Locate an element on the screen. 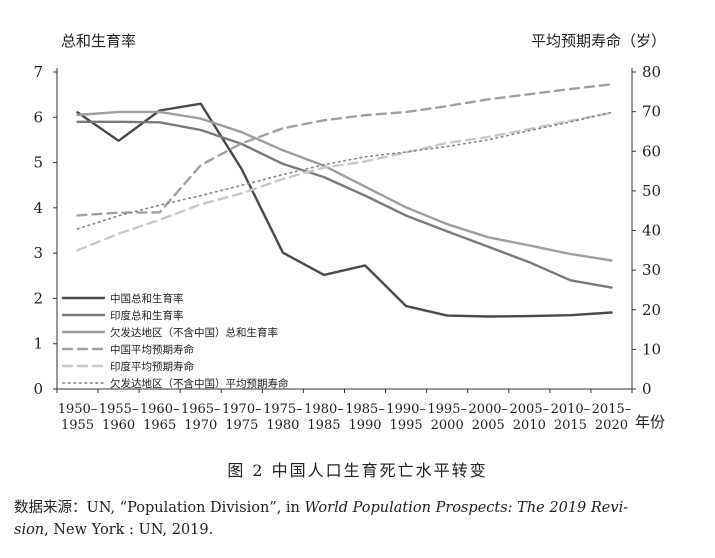  x-tick-label: 1980– 1985 is located at coordinates (324, 417).